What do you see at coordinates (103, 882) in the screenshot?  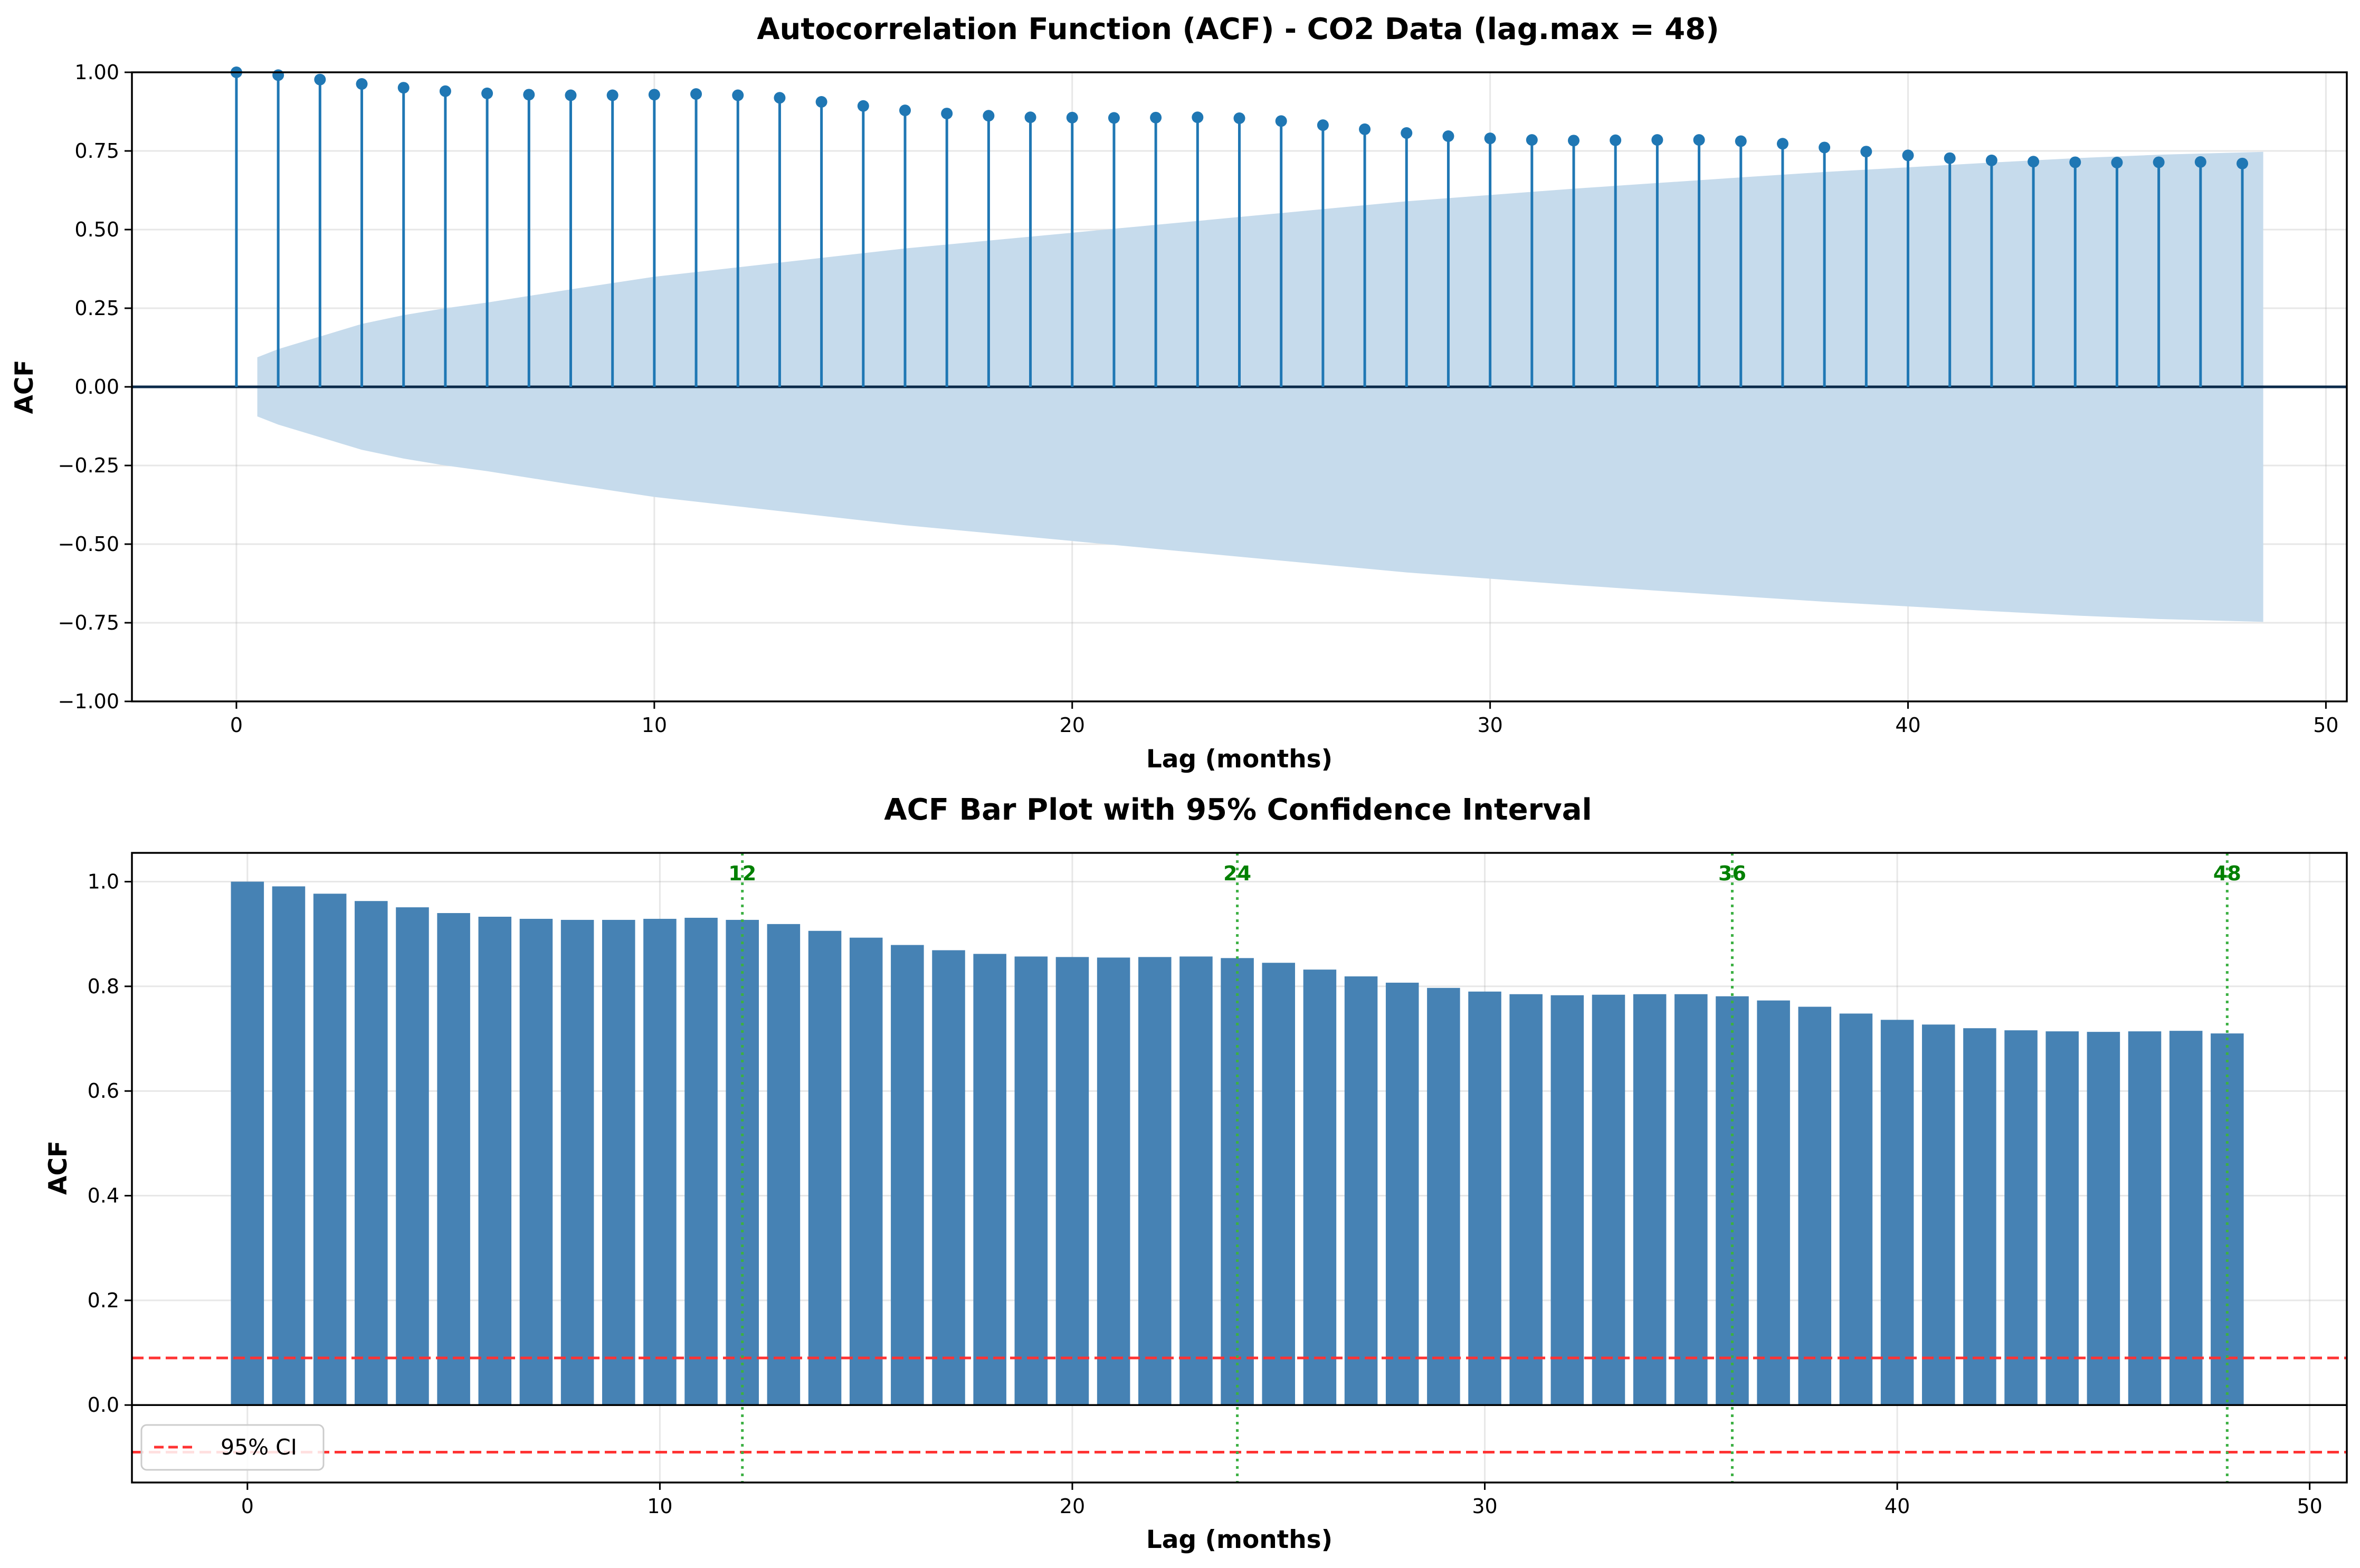 I see `y-tick-label: 1.0` at bounding box center [103, 882].